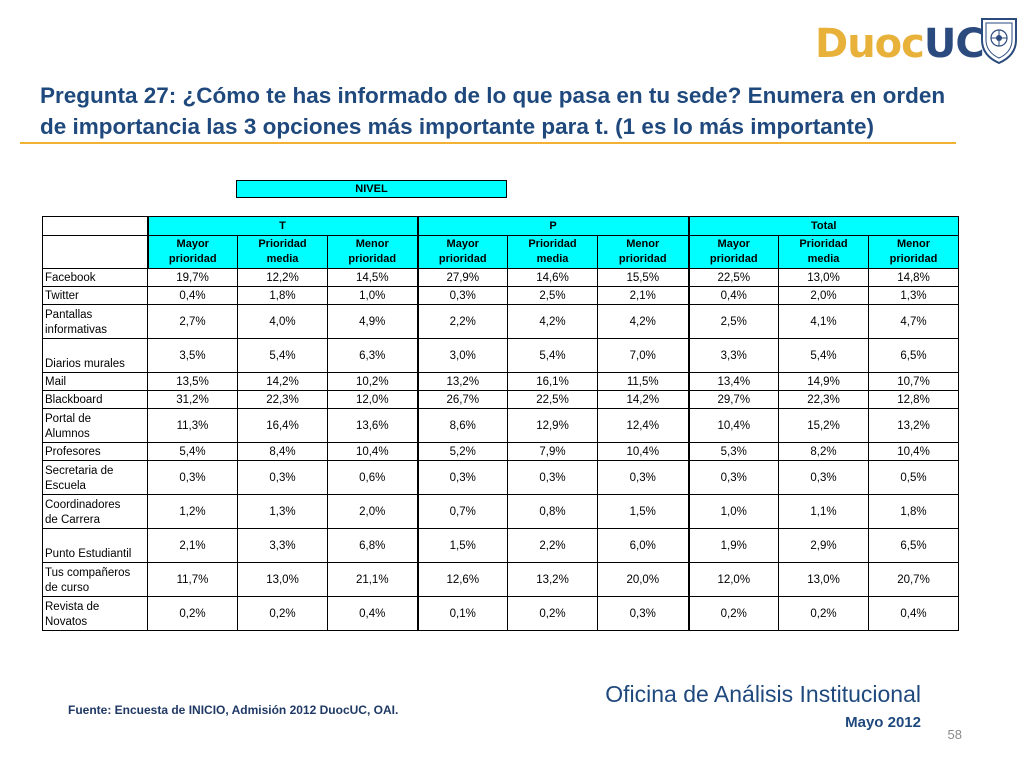 Image resolution: width=1024 pixels, height=768 pixels. Describe the element at coordinates (192, 511) in the screenshot. I see `table-cell: 1,2%` at that location.